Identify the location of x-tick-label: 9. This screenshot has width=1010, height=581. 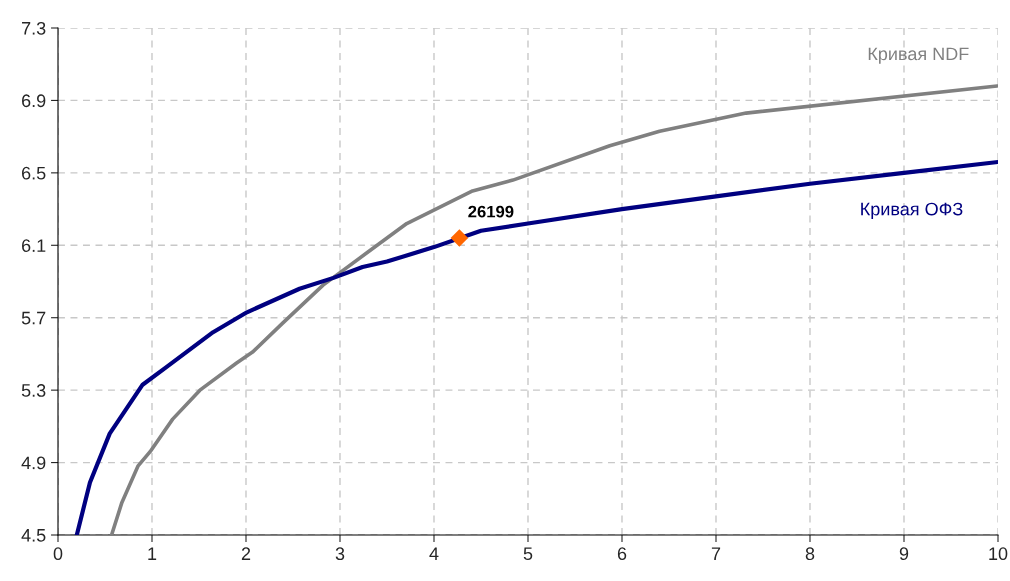
(904, 554).